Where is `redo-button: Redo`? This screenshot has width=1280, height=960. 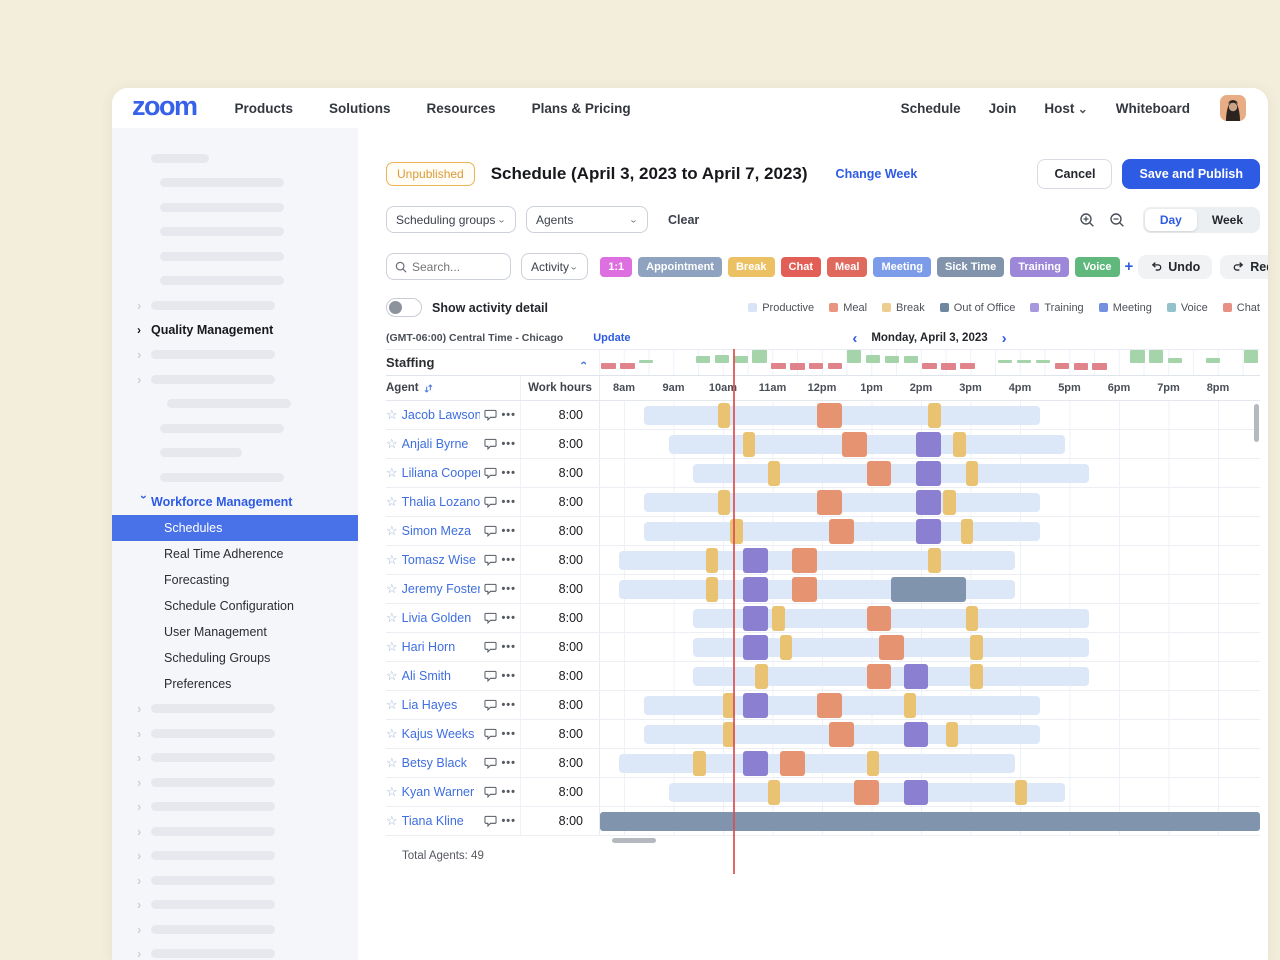 redo-button: Redo is located at coordinates (1244, 266).